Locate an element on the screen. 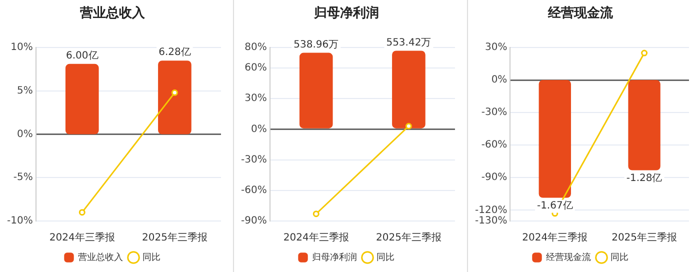  y-tick-label: -10% is located at coordinates (19, 221).